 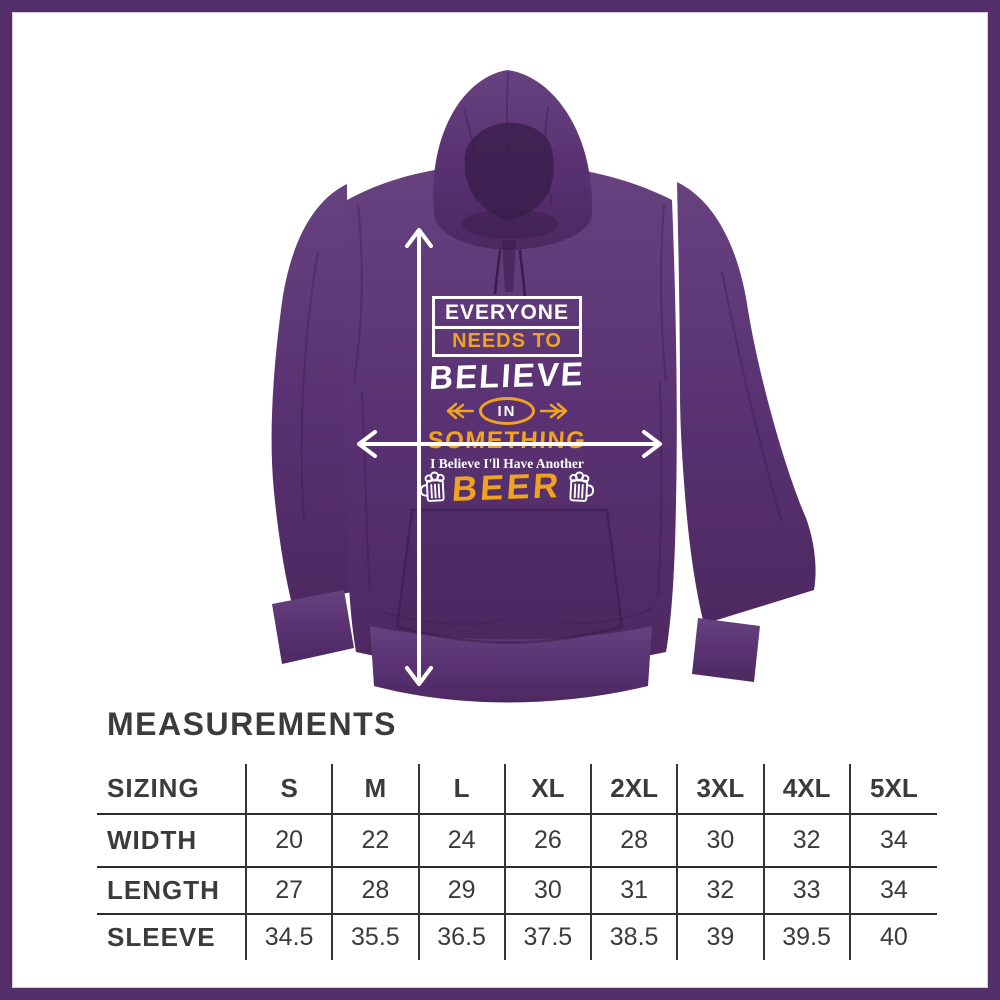 I want to click on print-top-box: EVERYONE NEEDS TO, so click(x=507, y=326).